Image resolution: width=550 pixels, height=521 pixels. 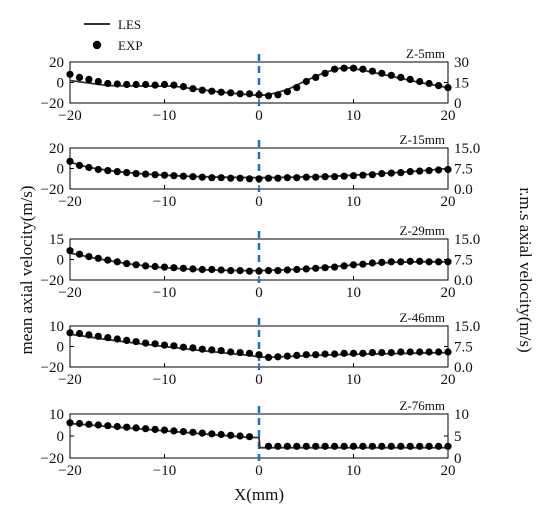 I want to click on panel-label: Z-46mm, so click(x=423, y=317).